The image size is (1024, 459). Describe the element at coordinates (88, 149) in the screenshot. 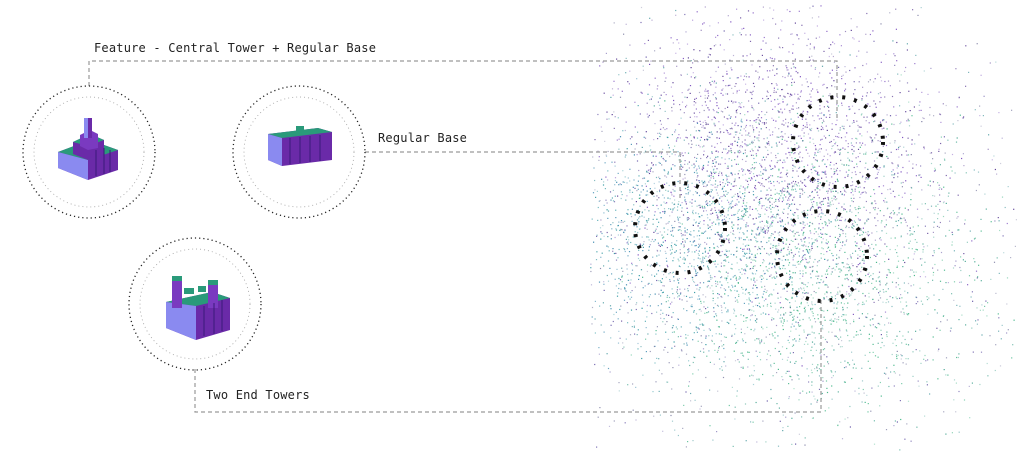

I see `central-tower-model-icon` at that location.